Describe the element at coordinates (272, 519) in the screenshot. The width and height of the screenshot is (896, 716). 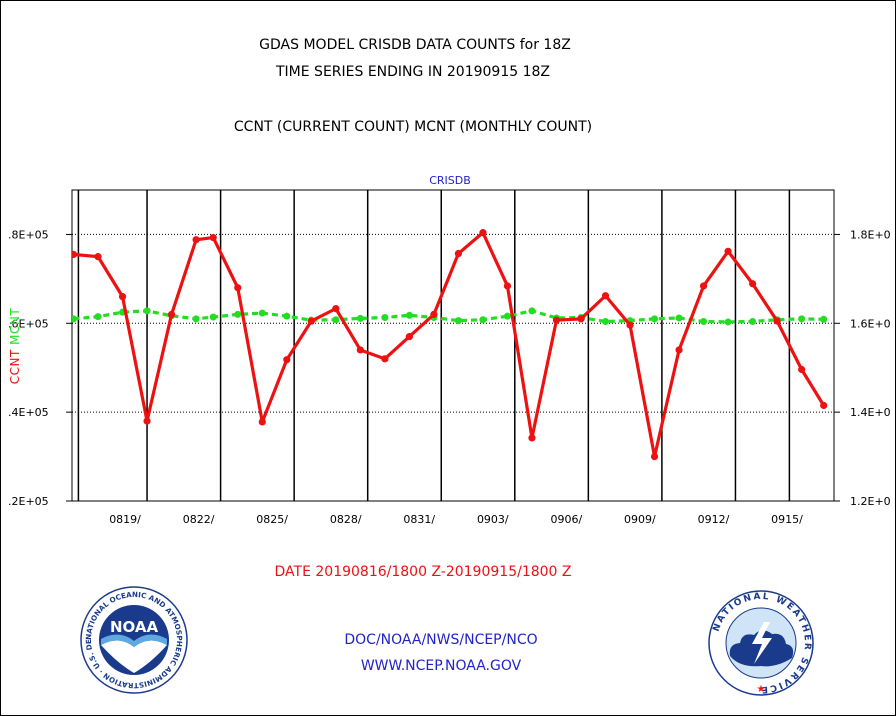
I see `x-tick-label: 0825/` at that location.